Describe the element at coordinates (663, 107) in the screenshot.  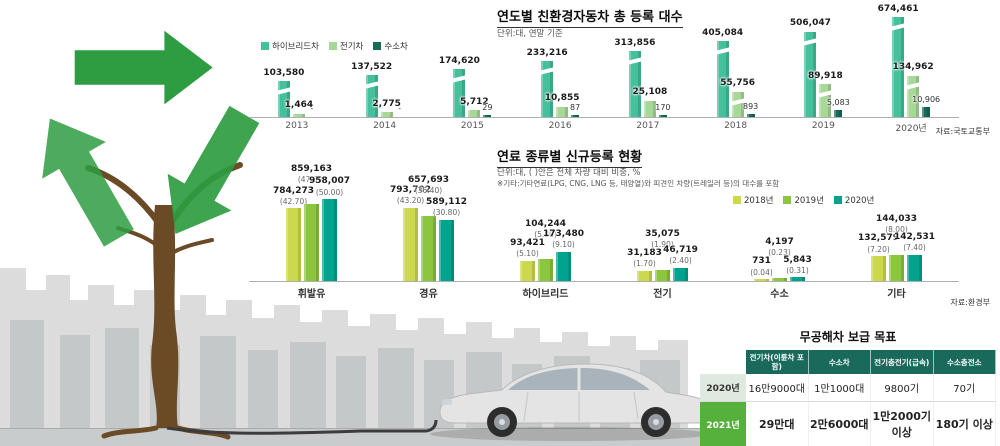
I see `bar-value-label: 170` at that location.